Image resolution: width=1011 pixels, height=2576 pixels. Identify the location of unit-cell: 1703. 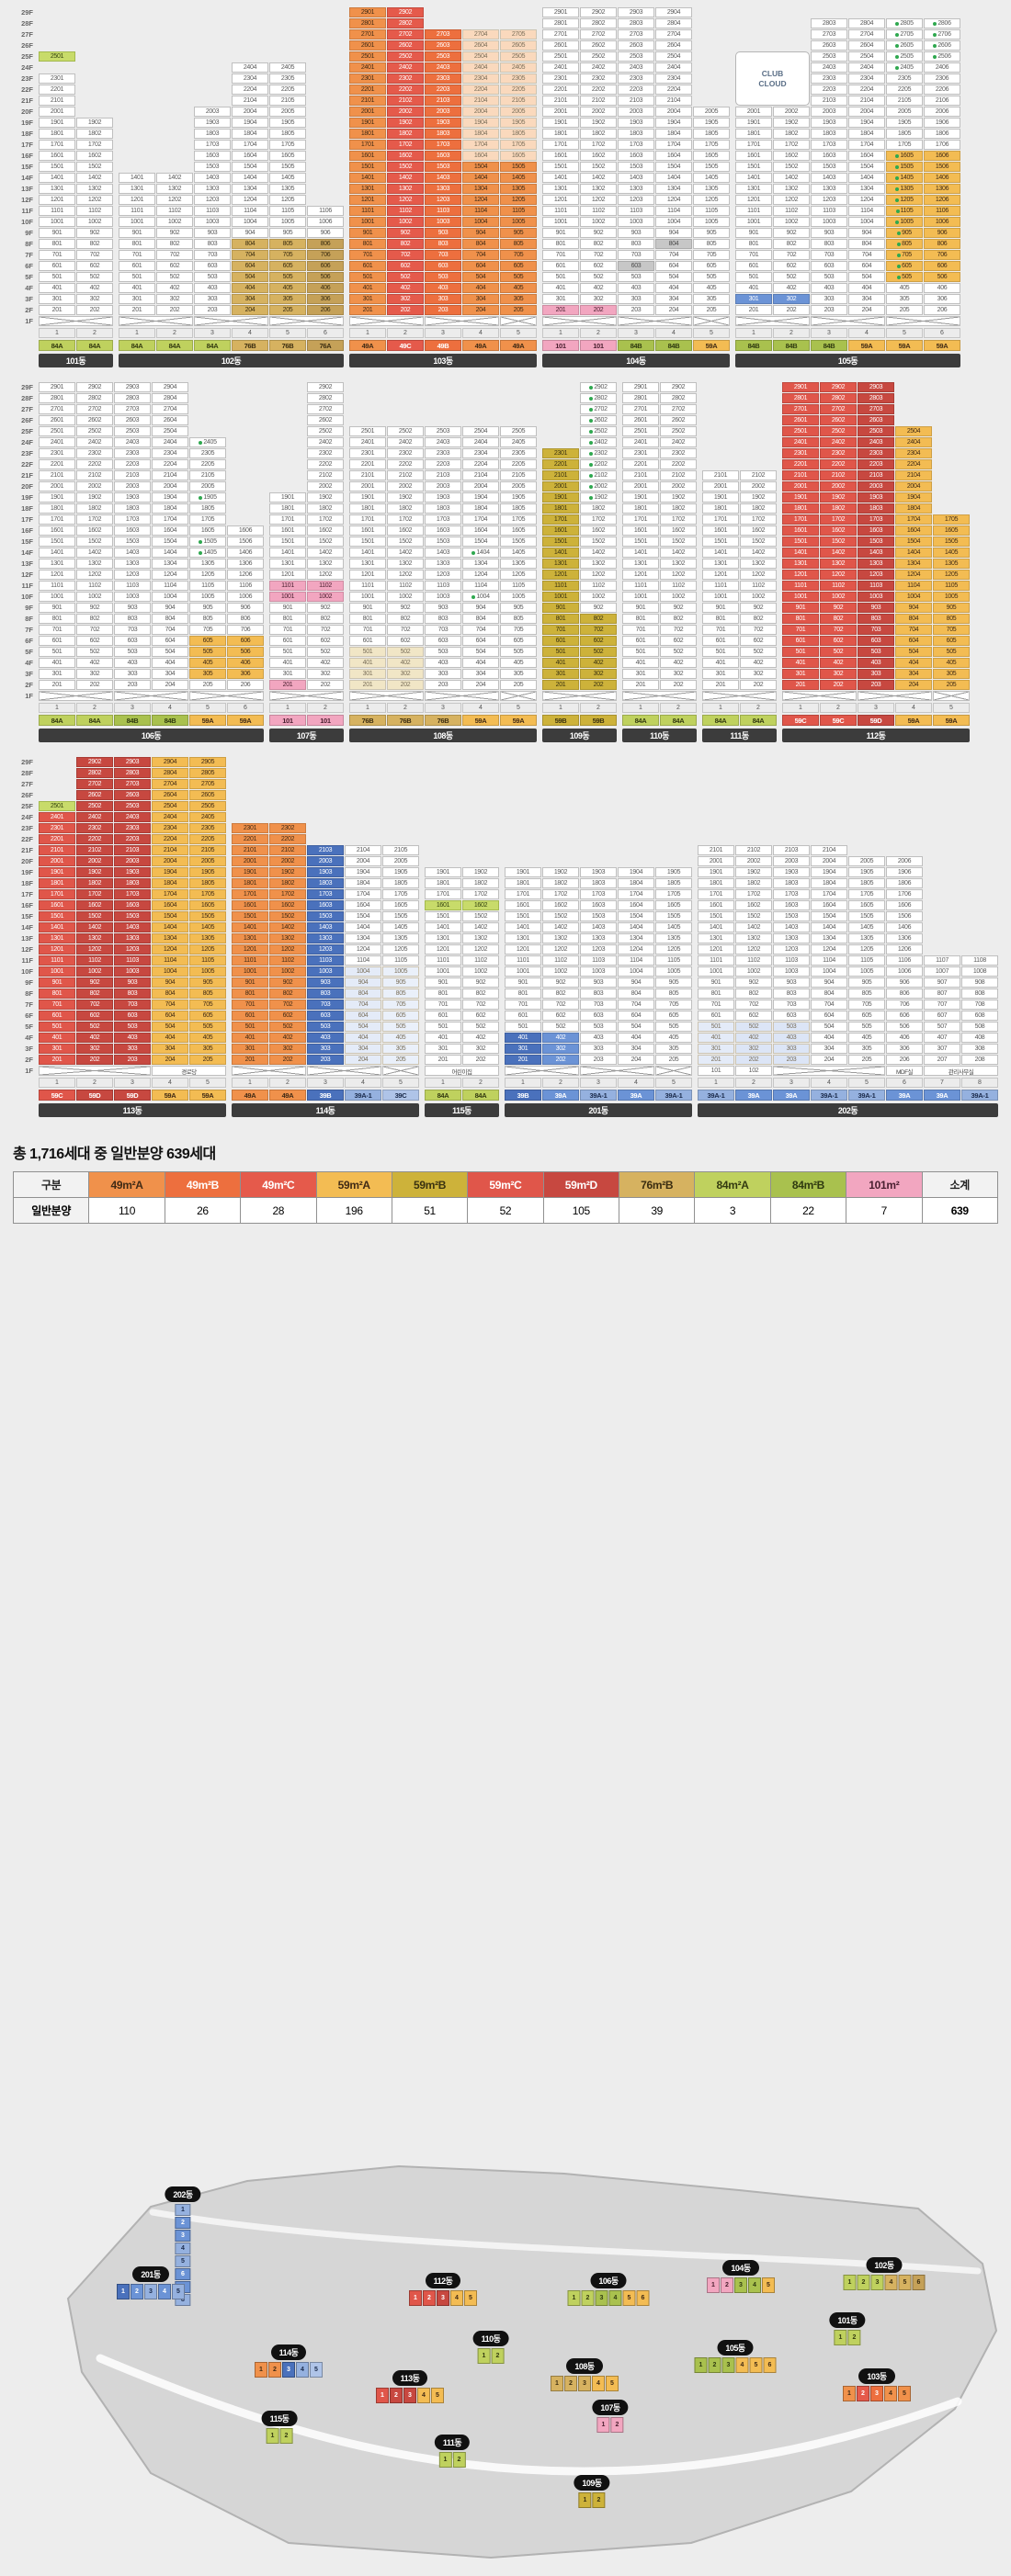
(325, 894).